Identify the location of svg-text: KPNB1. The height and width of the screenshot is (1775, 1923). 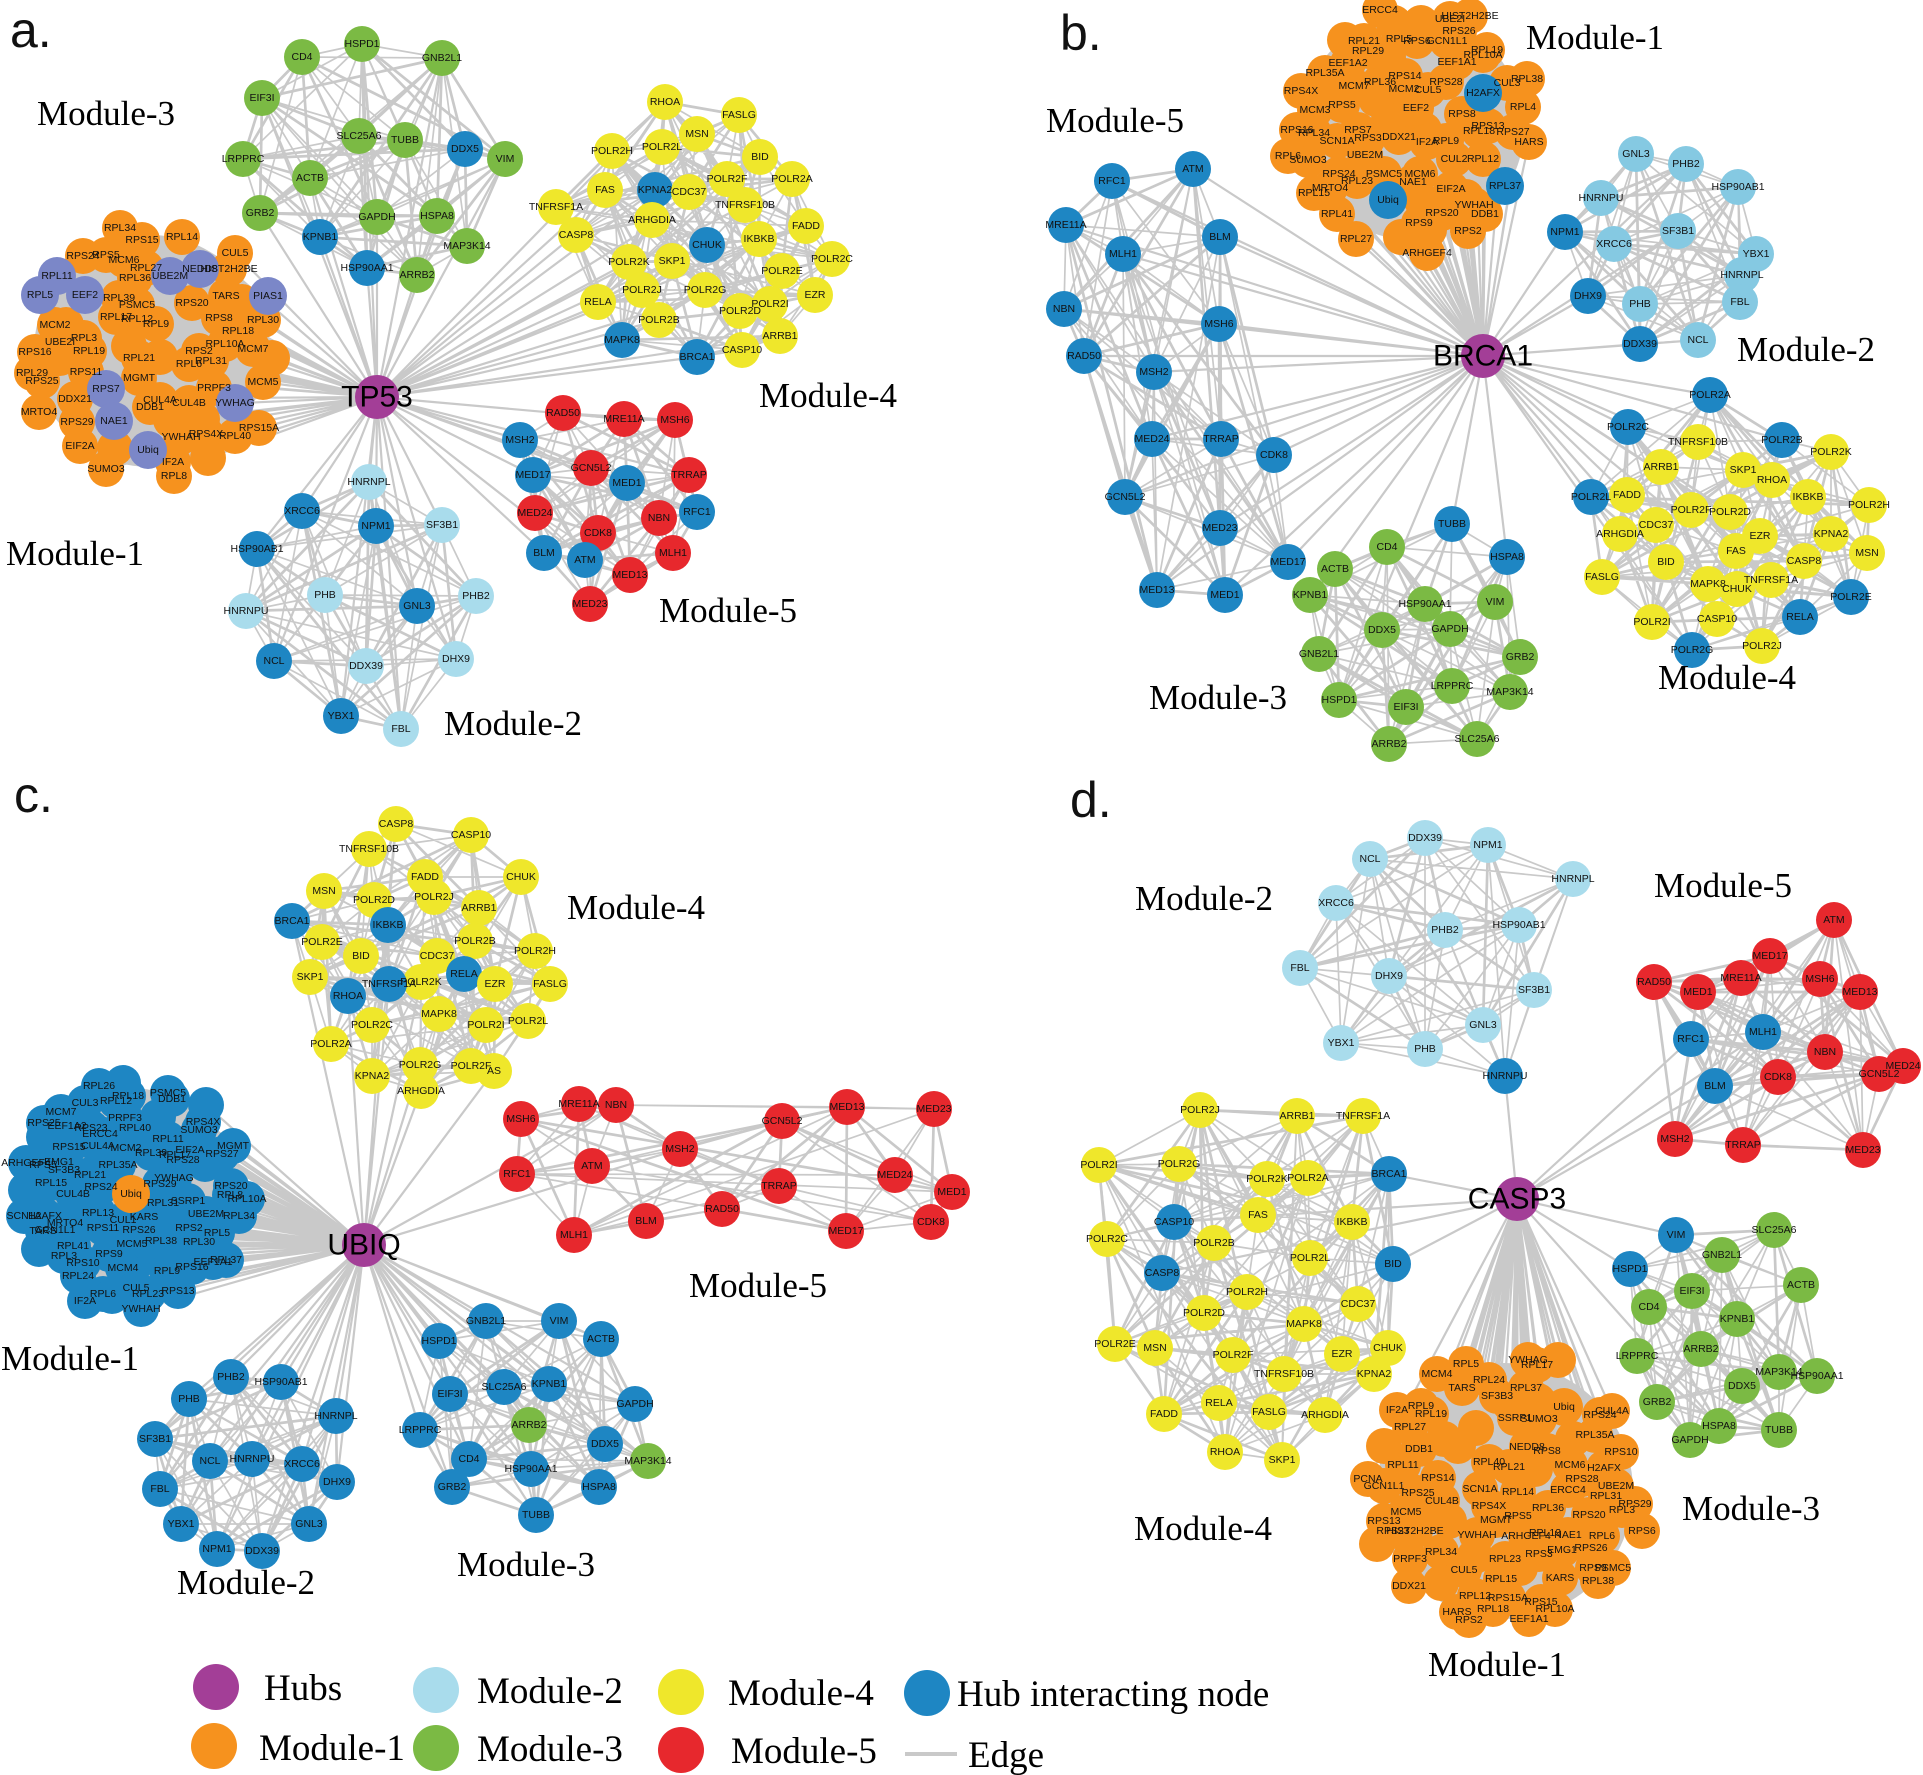
(320, 237).